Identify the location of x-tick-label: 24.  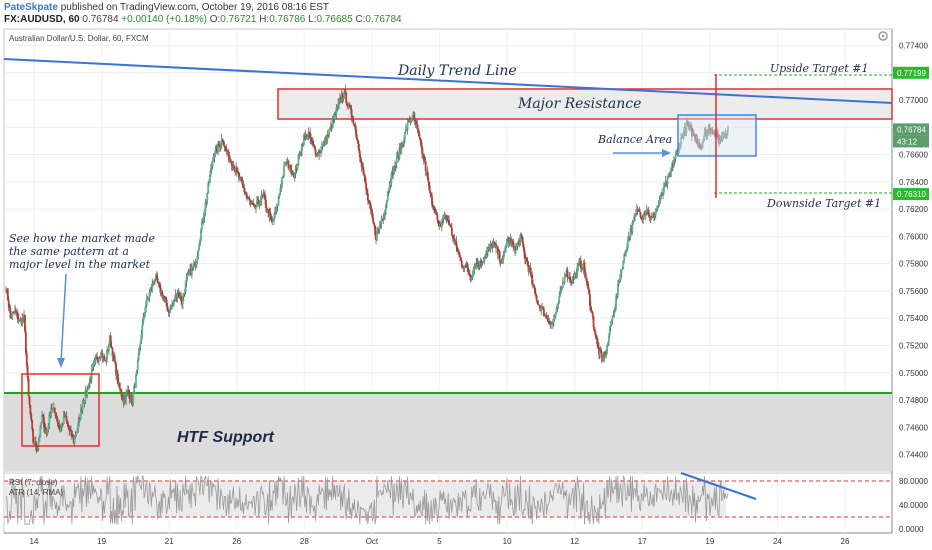
(777, 541).